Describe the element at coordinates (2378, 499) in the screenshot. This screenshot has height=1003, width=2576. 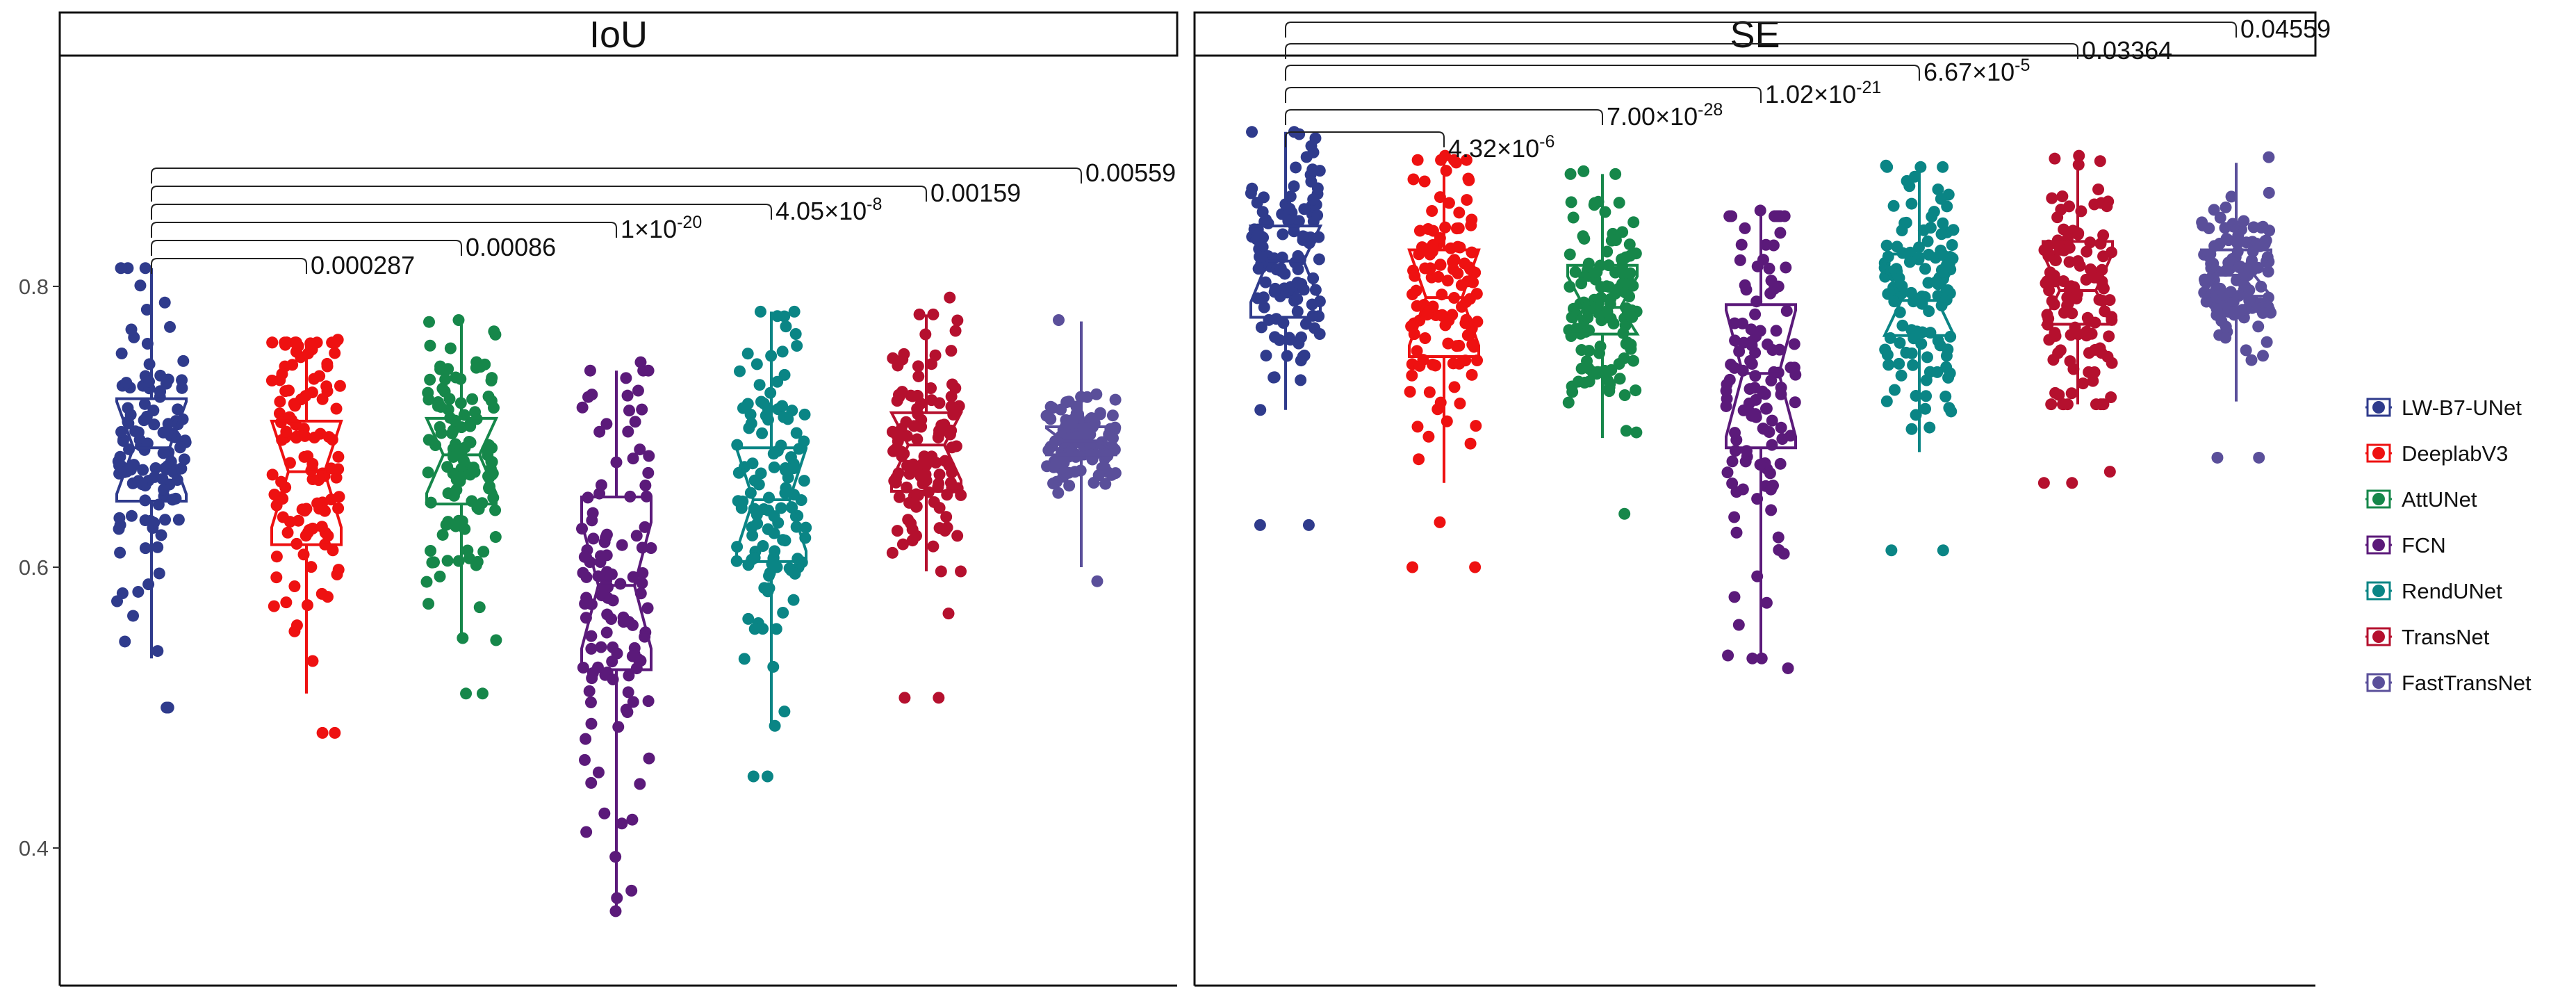
I see `legend-key-dot` at that location.